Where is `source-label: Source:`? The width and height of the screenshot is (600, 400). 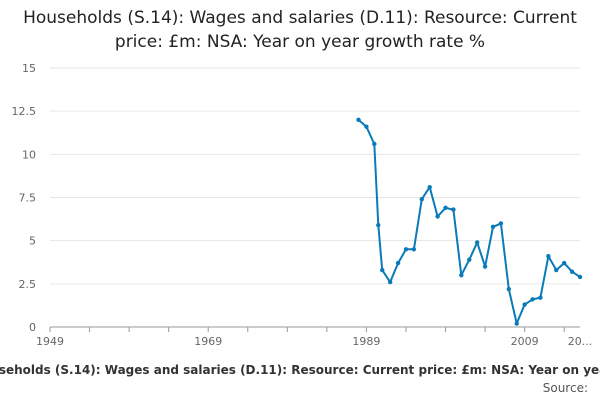 source-label: Source: is located at coordinates (565, 388).